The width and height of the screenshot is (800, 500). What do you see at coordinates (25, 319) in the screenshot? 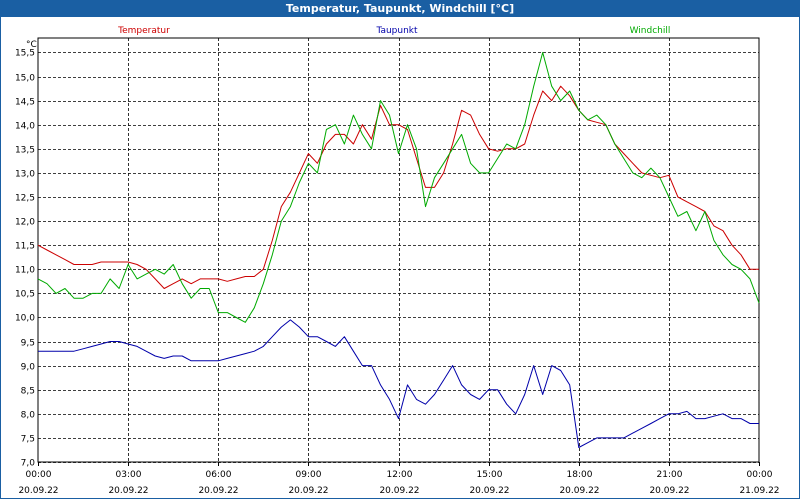
I see `y-tick-label: 10,0` at bounding box center [25, 319].